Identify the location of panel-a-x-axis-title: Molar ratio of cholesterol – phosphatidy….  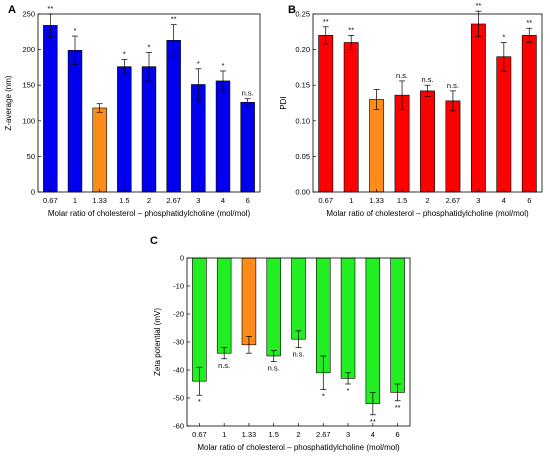
(149, 213).